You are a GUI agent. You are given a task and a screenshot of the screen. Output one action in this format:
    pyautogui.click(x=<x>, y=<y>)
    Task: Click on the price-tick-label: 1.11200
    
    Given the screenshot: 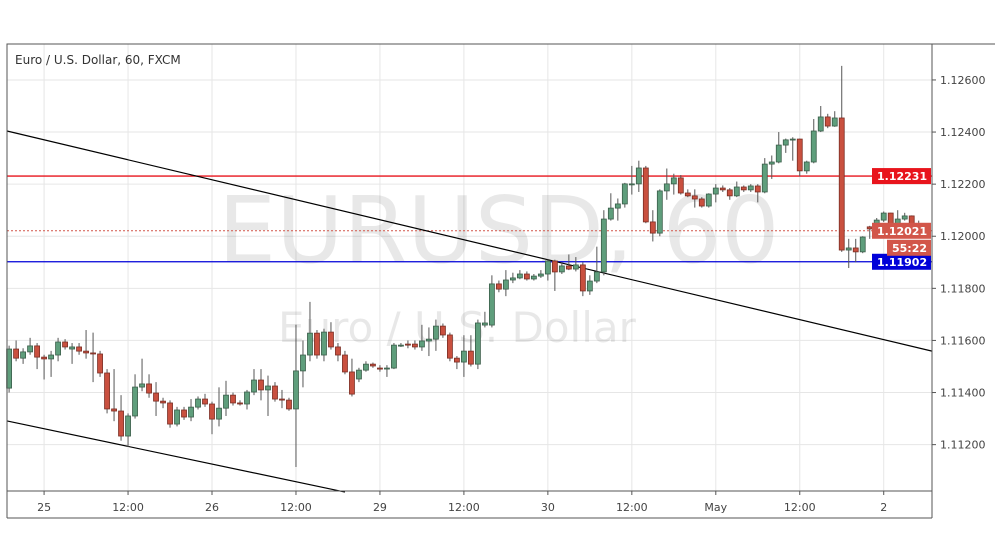 What is the action you would take?
    pyautogui.click(x=963, y=445)
    